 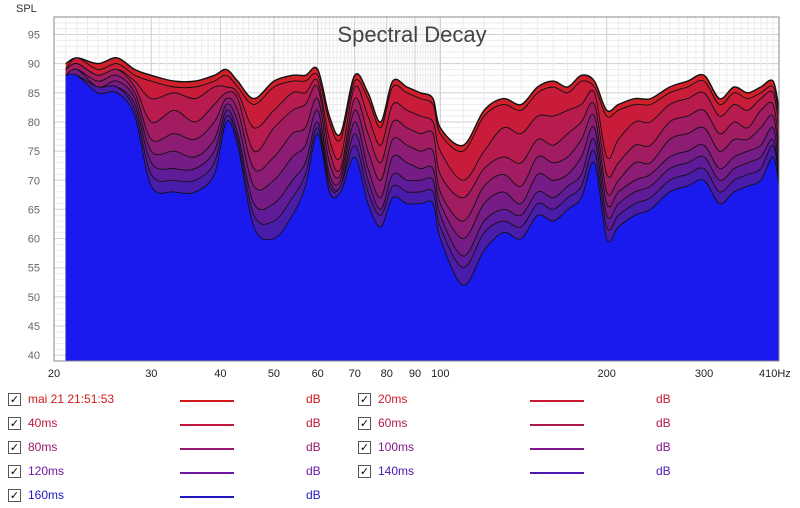 I want to click on x-tick-label: 100, so click(x=440, y=374).